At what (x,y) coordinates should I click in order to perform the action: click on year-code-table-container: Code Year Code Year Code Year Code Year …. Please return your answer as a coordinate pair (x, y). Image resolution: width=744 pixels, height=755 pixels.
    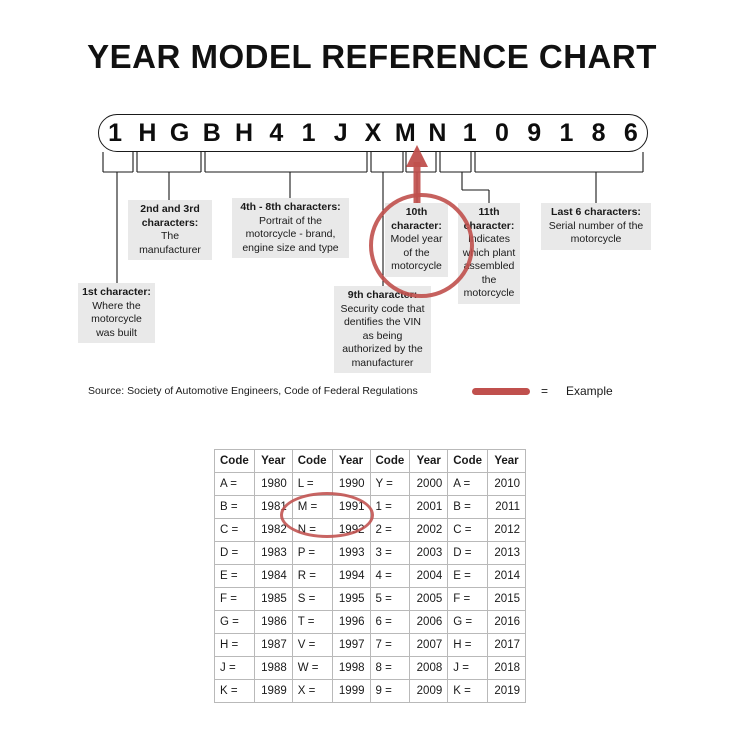
    Looking at the image, I should click on (370, 576).